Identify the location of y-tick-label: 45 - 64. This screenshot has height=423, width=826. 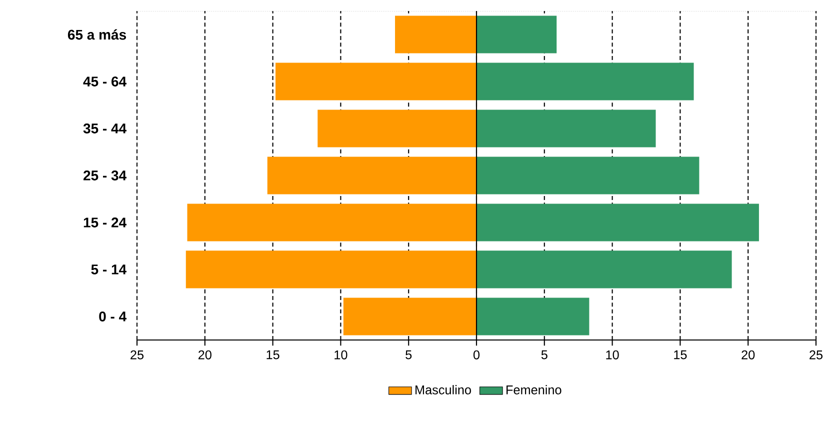
(104, 81).